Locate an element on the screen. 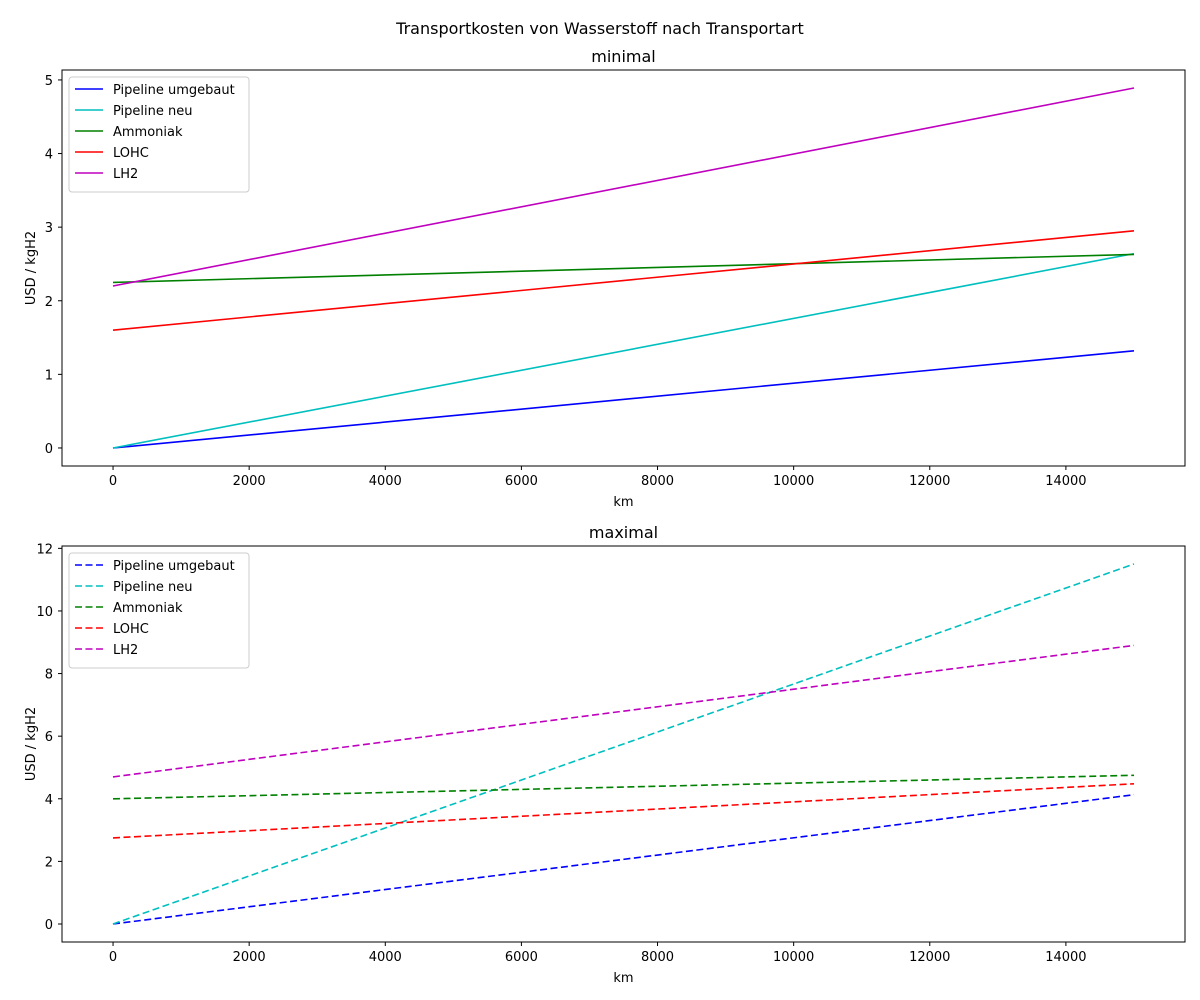  y-tick-label: 12 is located at coordinates (44, 549).